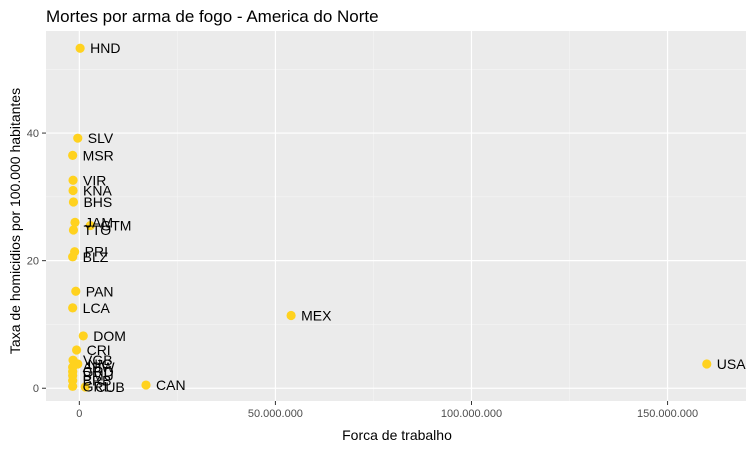  Describe the element at coordinates (101, 138) in the screenshot. I see `point-label-slv: SLV` at that location.